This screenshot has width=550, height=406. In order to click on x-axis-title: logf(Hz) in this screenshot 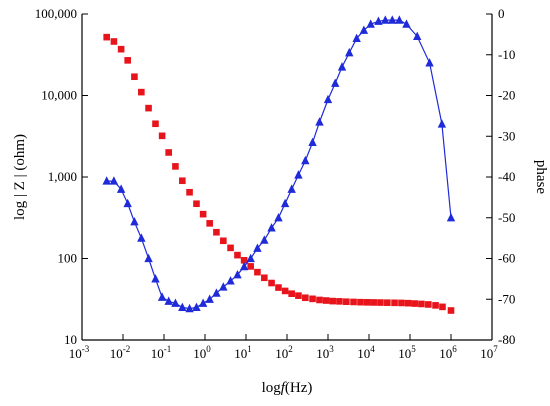, I will do `click(287, 388)`.